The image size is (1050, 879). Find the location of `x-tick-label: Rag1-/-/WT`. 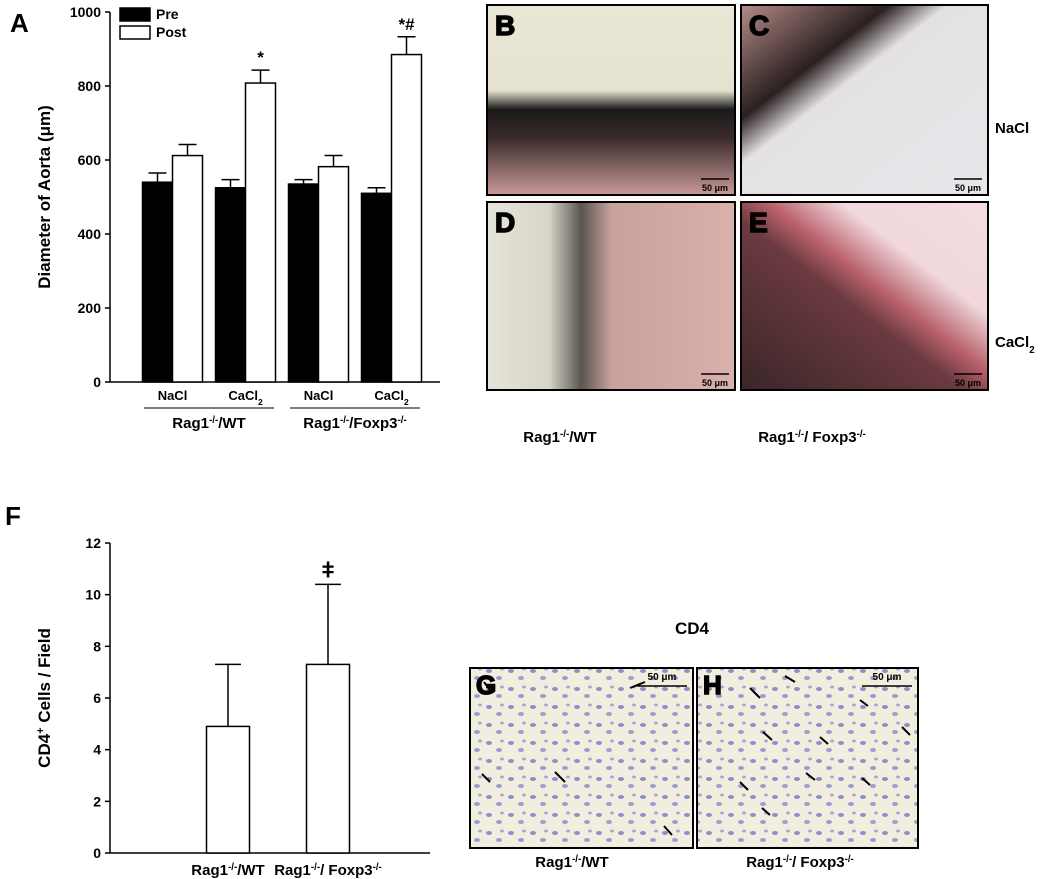

x-tick-label: Rag1-/-/WT is located at coordinates (227, 870).